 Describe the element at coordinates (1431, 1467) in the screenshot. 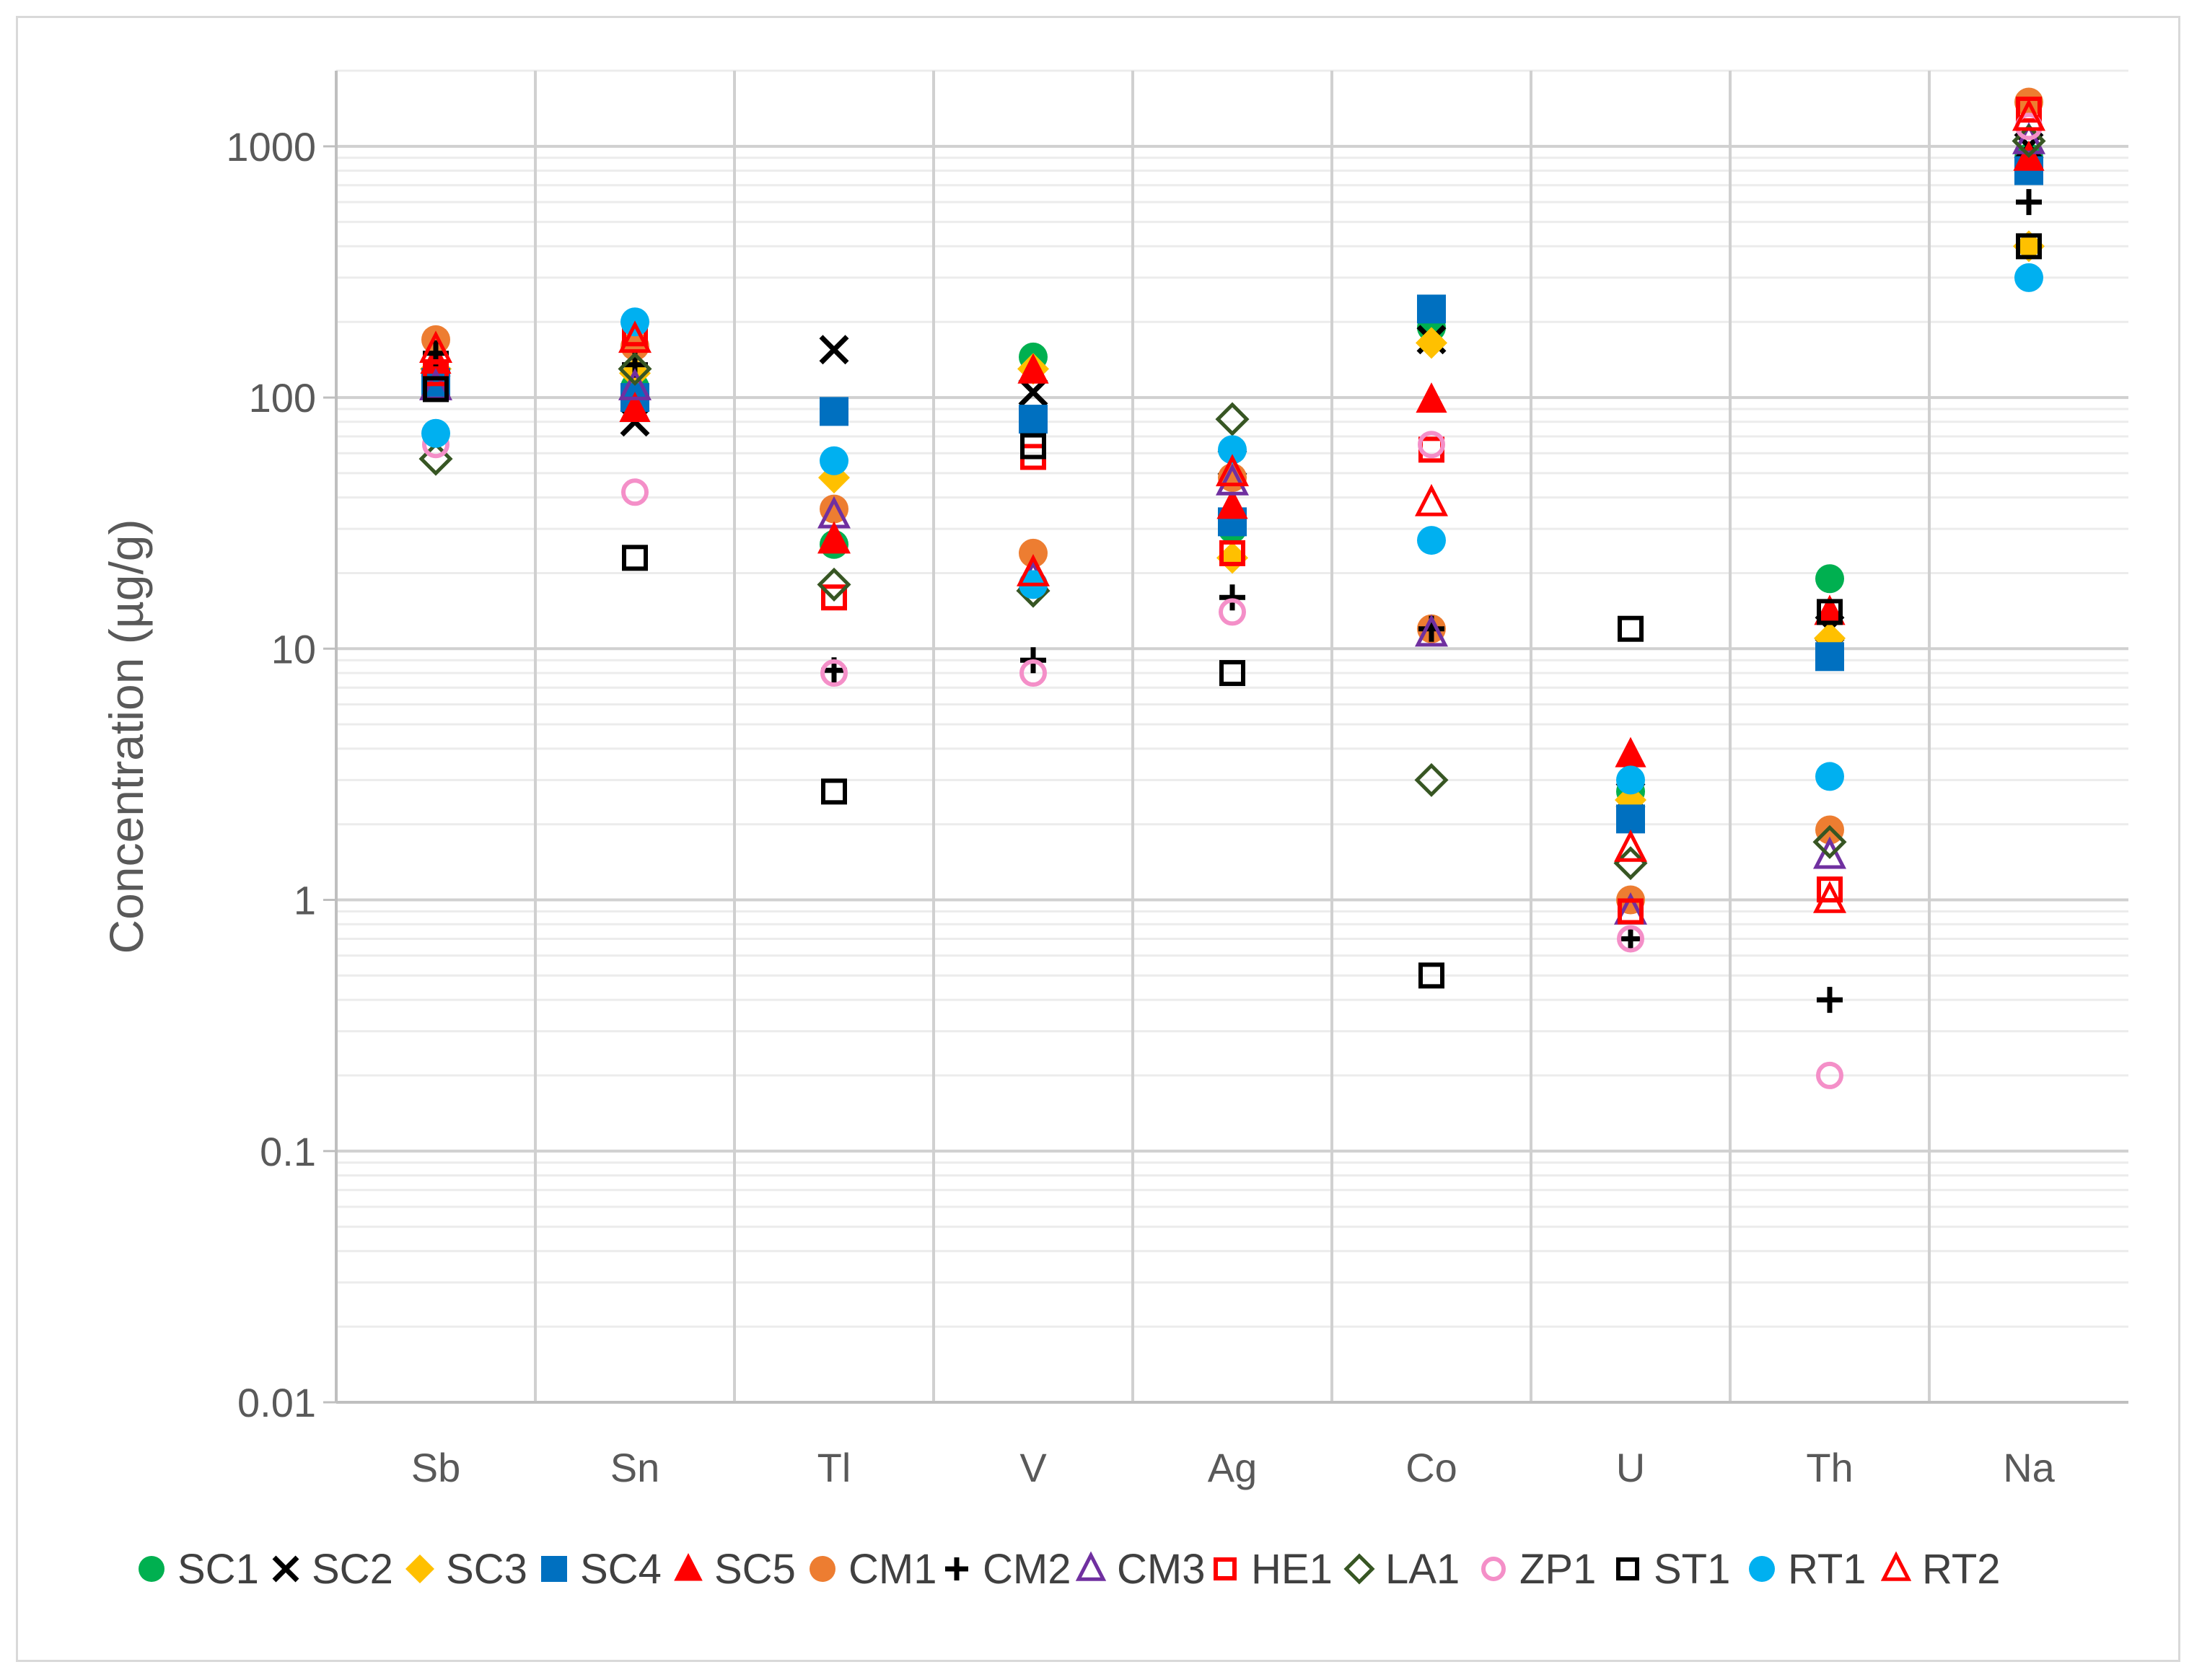

I see `x-tick-label: Co` at that location.